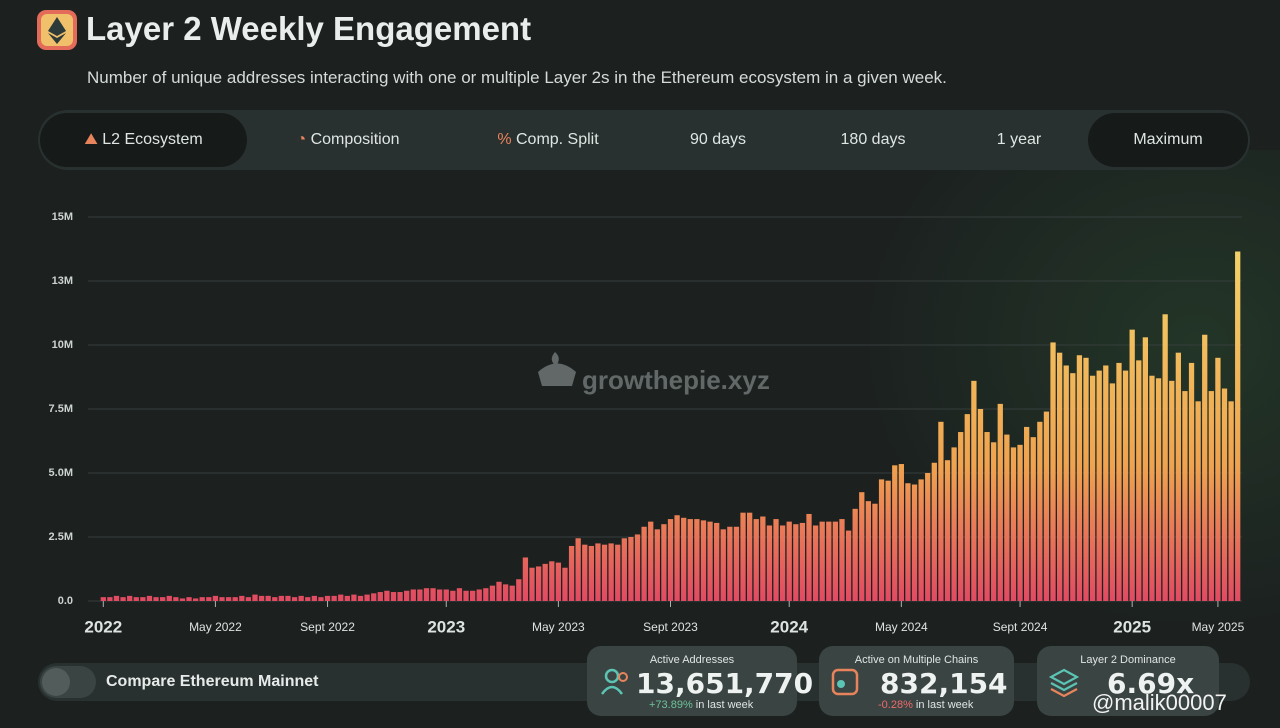 The height and width of the screenshot is (728, 1280). What do you see at coordinates (1218, 627) in the screenshot?
I see `x-tick-label: May 2025` at bounding box center [1218, 627].